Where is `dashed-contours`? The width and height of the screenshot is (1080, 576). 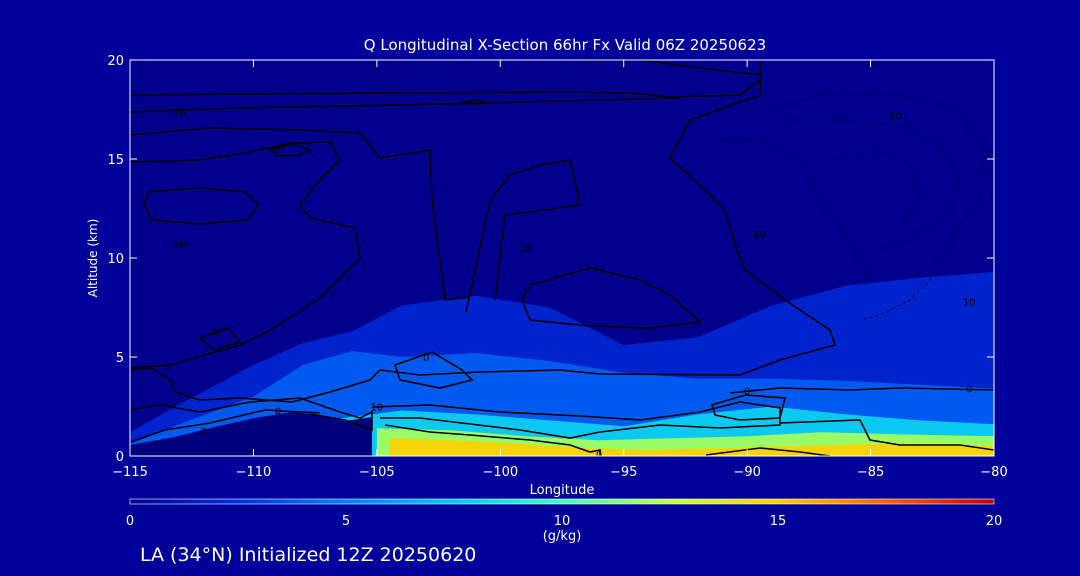 dashed-contours is located at coordinates (853, 207).